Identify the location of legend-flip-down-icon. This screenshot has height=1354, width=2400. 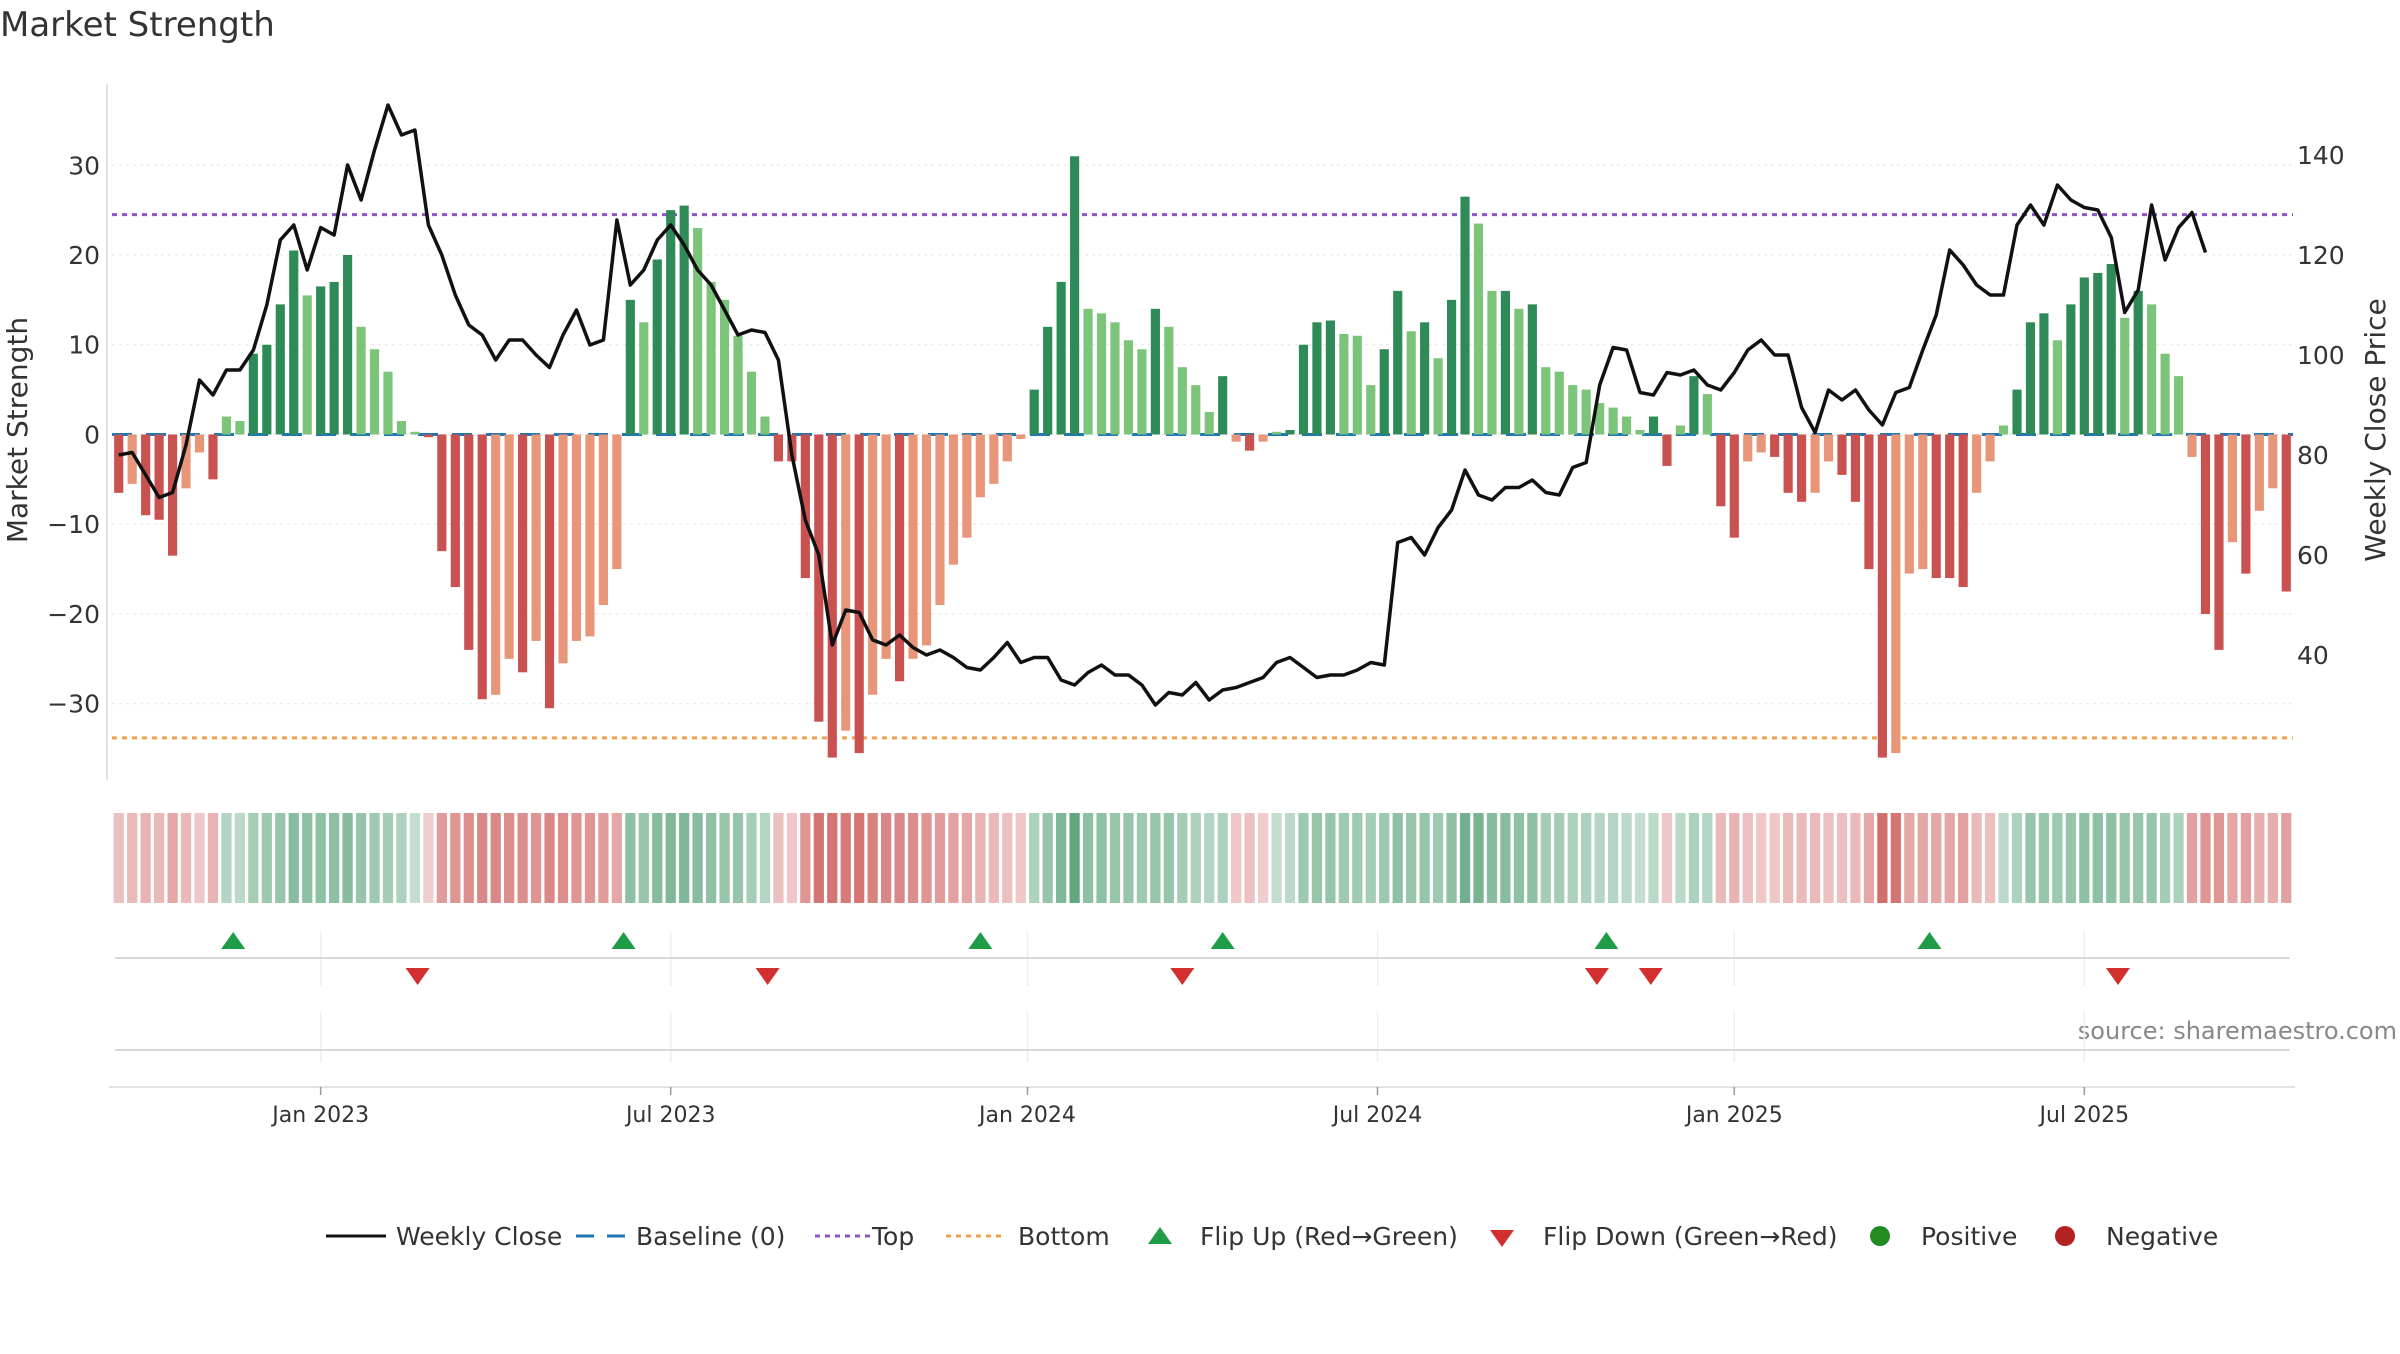
(1502, 1238).